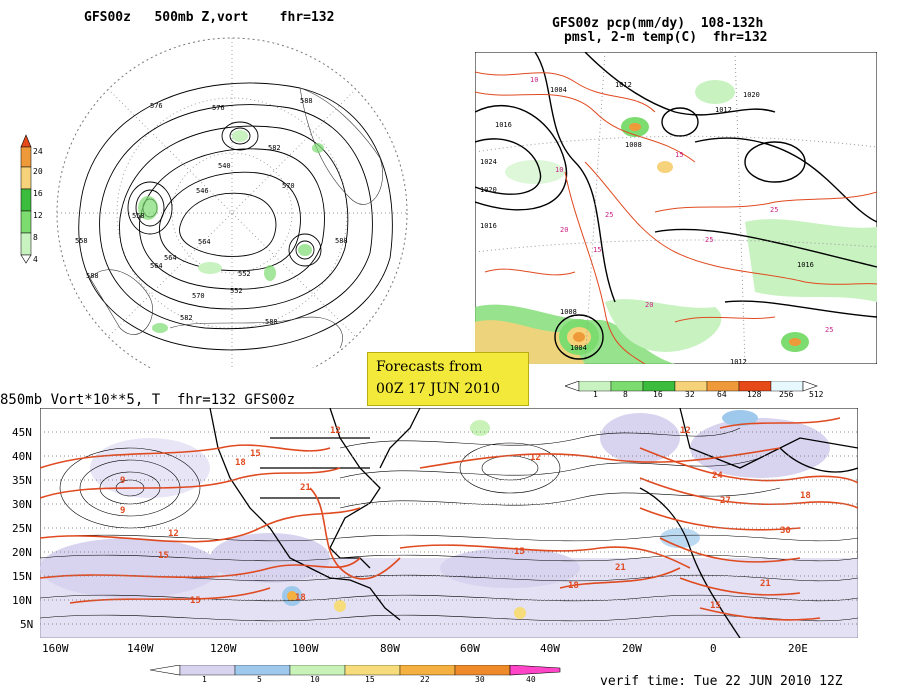 Image resolution: width=900 pixels, height=700 pixels. Describe the element at coordinates (31, 199) in the screenshot. I see `panel1-legend: 24 20 16 12 8 4` at that location.